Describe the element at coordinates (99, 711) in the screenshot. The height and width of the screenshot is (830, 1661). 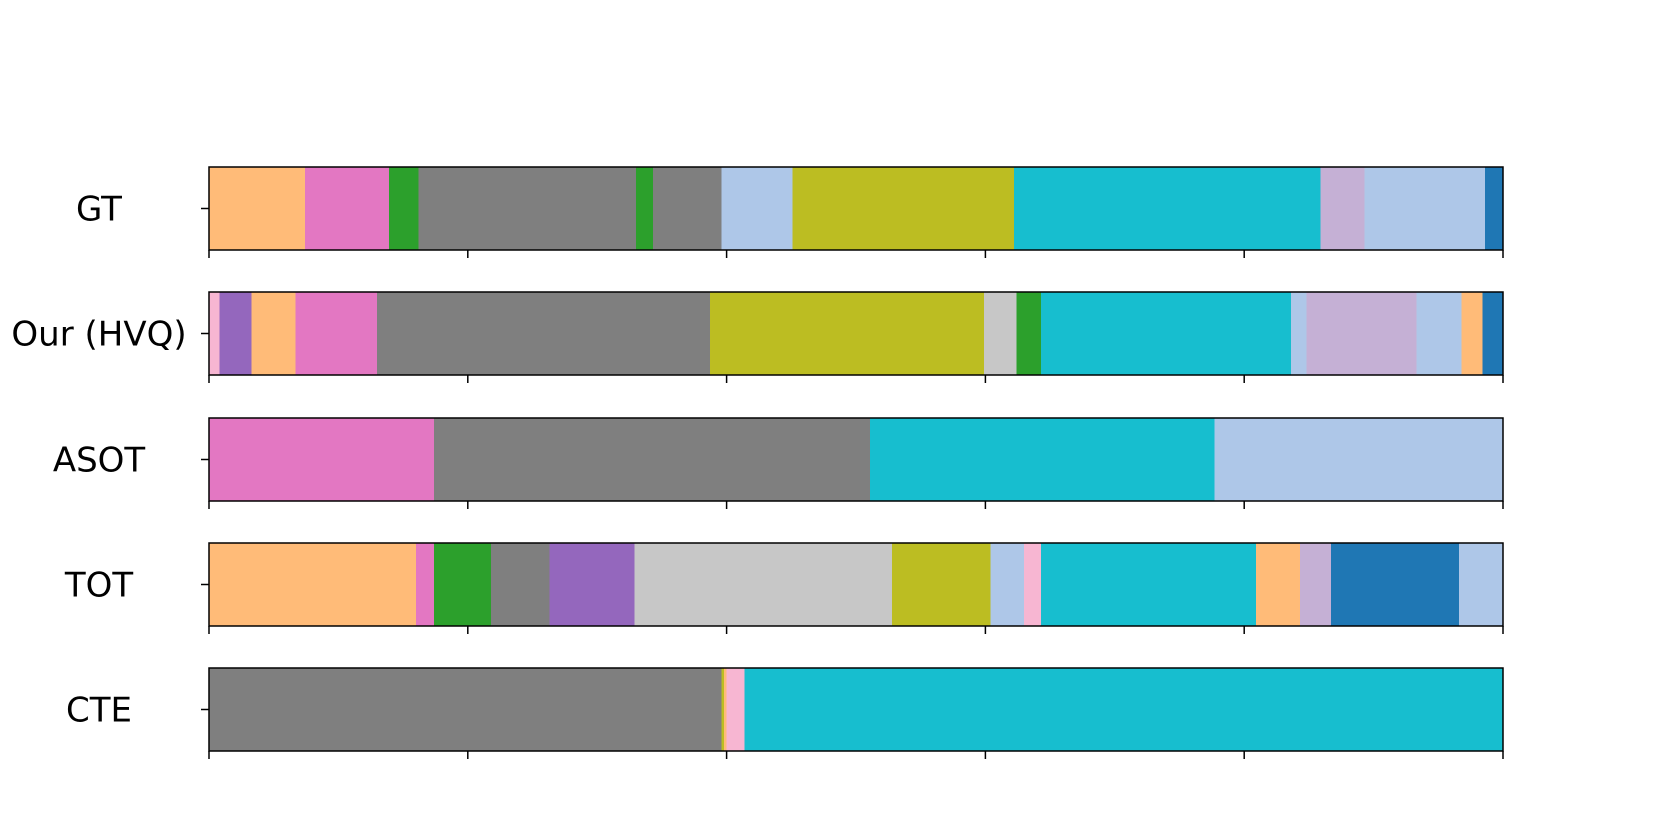
I see `row-label: CTE` at that location.